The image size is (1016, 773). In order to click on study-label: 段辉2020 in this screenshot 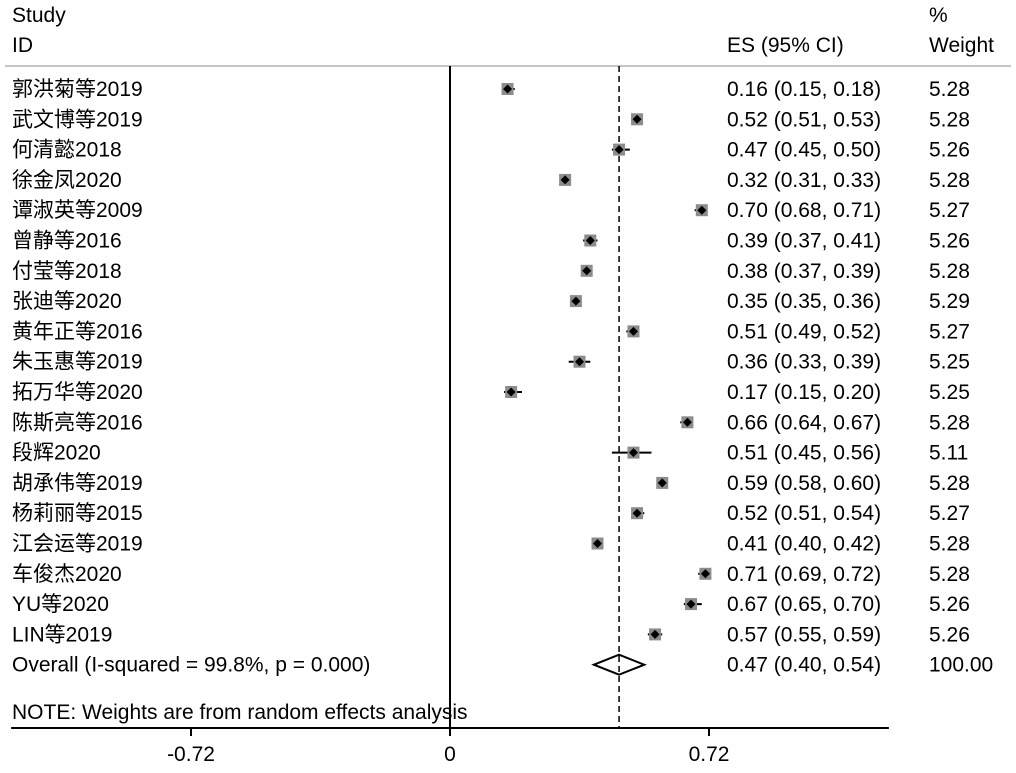, I will do `click(56, 453)`.